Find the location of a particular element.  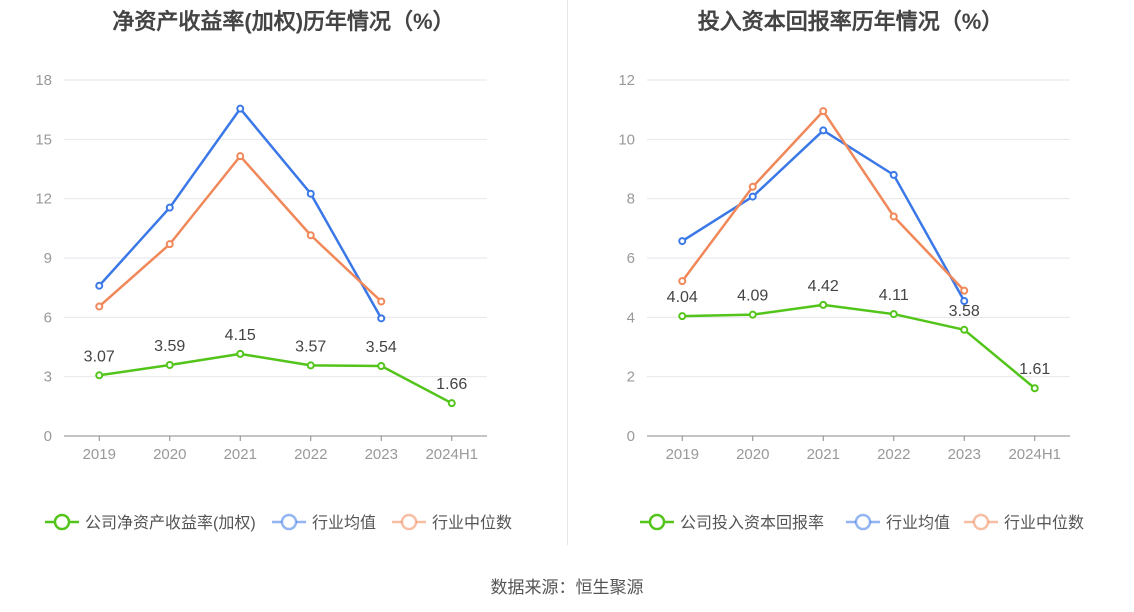

chart-title: 投入资本回报率历年情况（%） is located at coordinates (850, 21).